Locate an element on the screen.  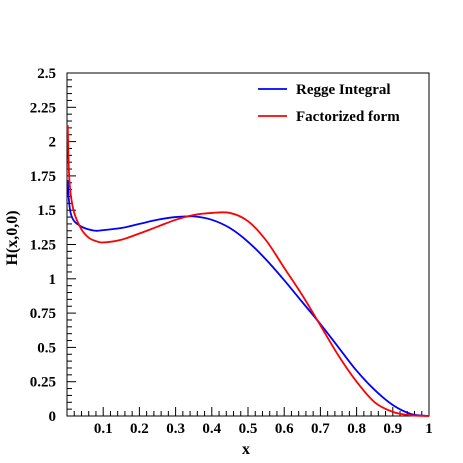
y-tick-label: 0 is located at coordinates (53, 417).